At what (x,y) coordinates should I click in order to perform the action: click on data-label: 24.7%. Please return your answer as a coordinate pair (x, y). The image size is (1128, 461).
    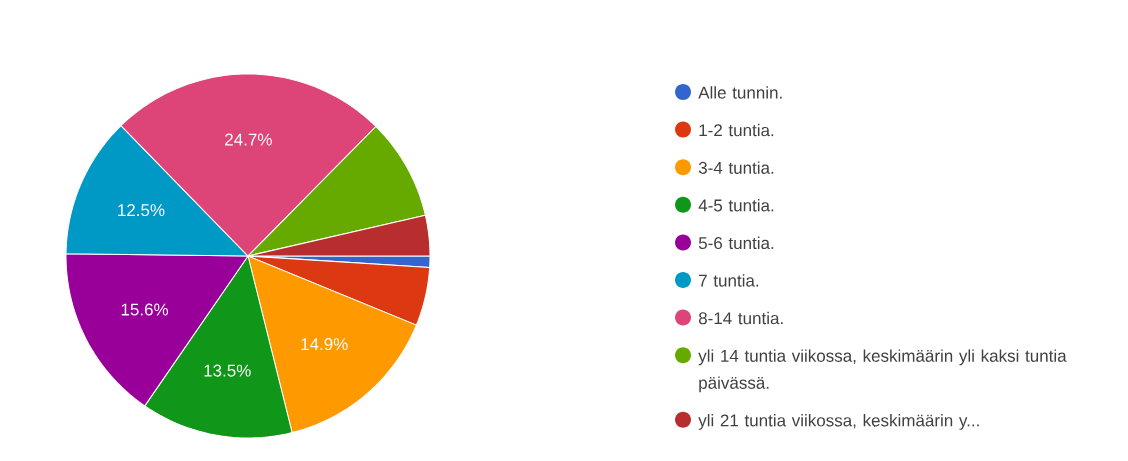
    Looking at the image, I should click on (248, 139).